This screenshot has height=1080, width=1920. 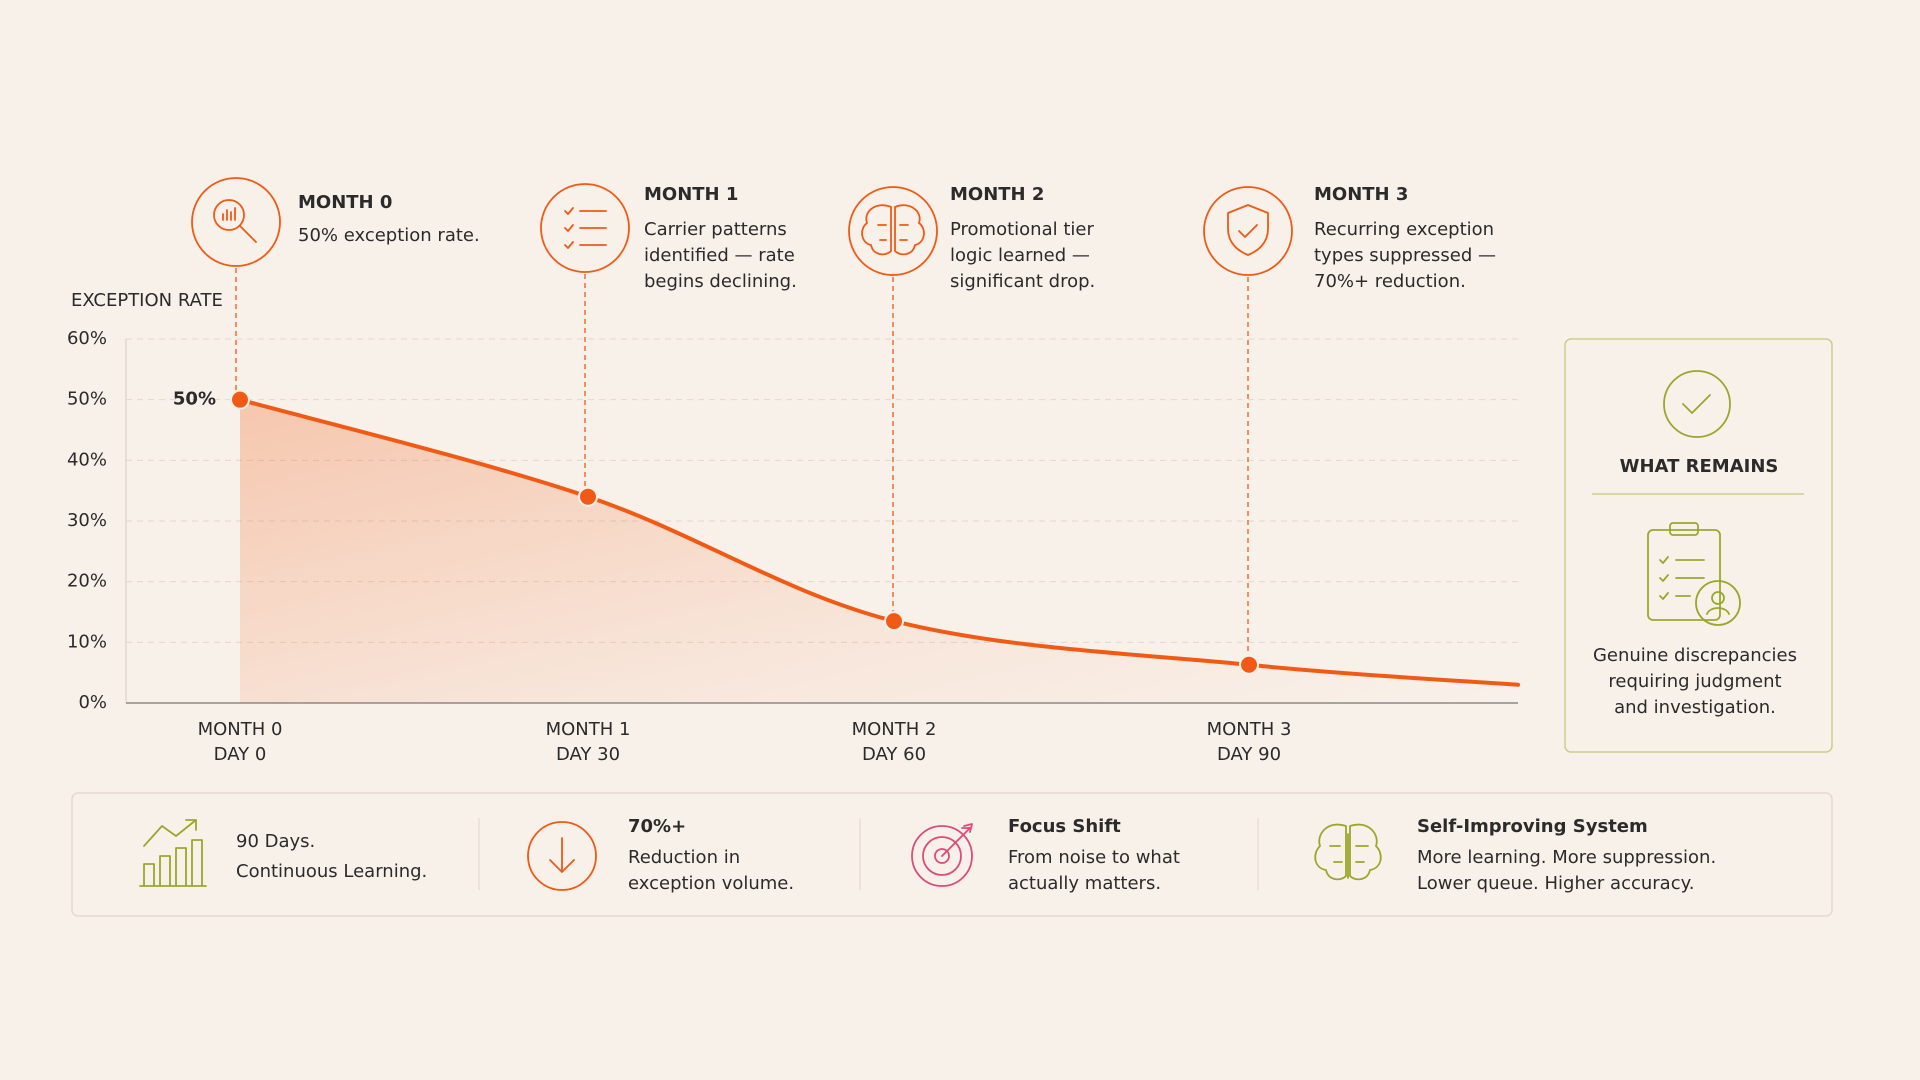 I want to click on y-tick-label: 20%, so click(x=87, y=581).